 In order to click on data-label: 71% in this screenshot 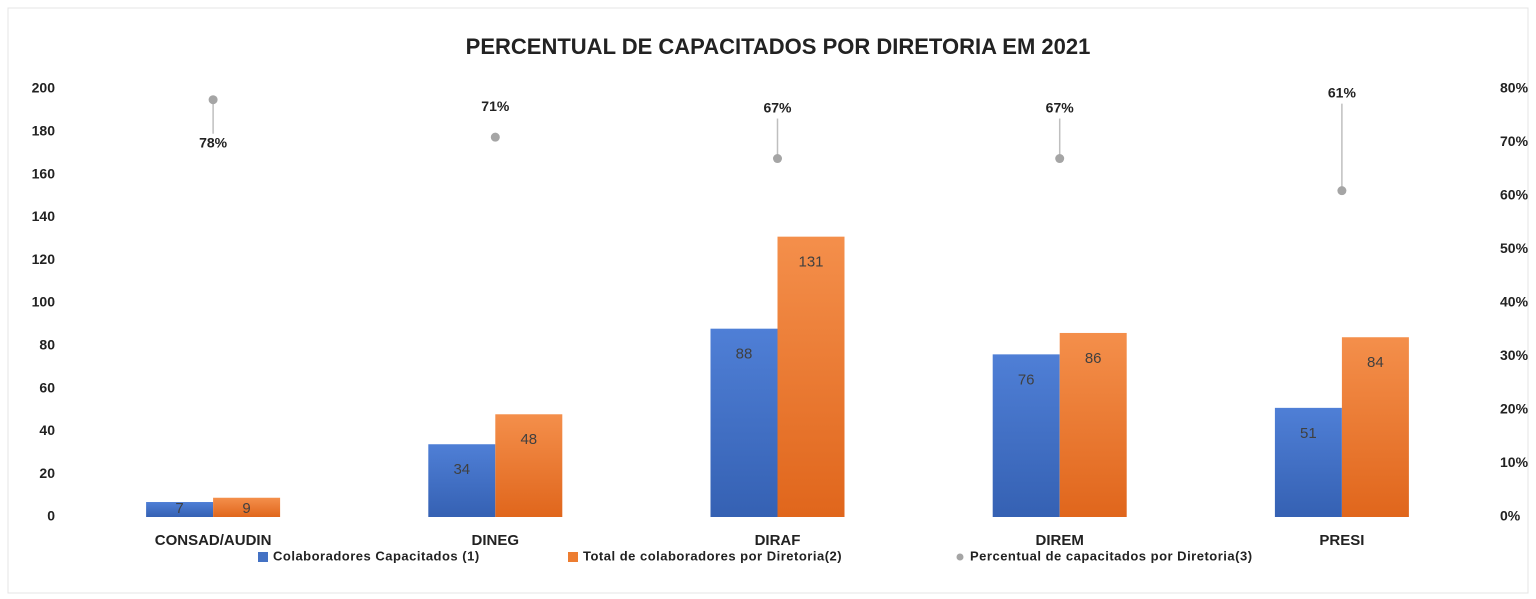, I will do `click(495, 106)`.